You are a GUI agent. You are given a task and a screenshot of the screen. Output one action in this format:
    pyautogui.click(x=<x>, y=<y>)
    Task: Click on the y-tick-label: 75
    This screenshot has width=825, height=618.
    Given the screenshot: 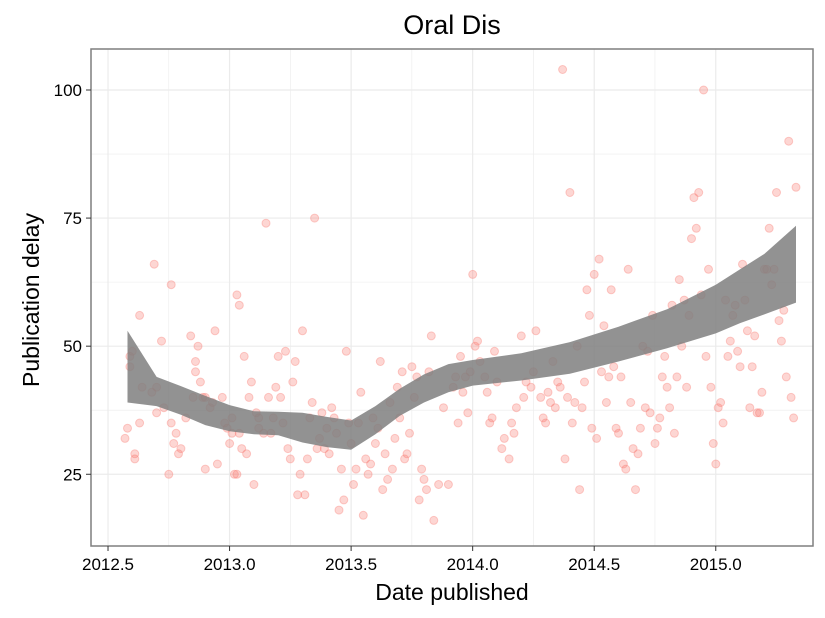 What is the action you would take?
    pyautogui.click(x=72, y=218)
    